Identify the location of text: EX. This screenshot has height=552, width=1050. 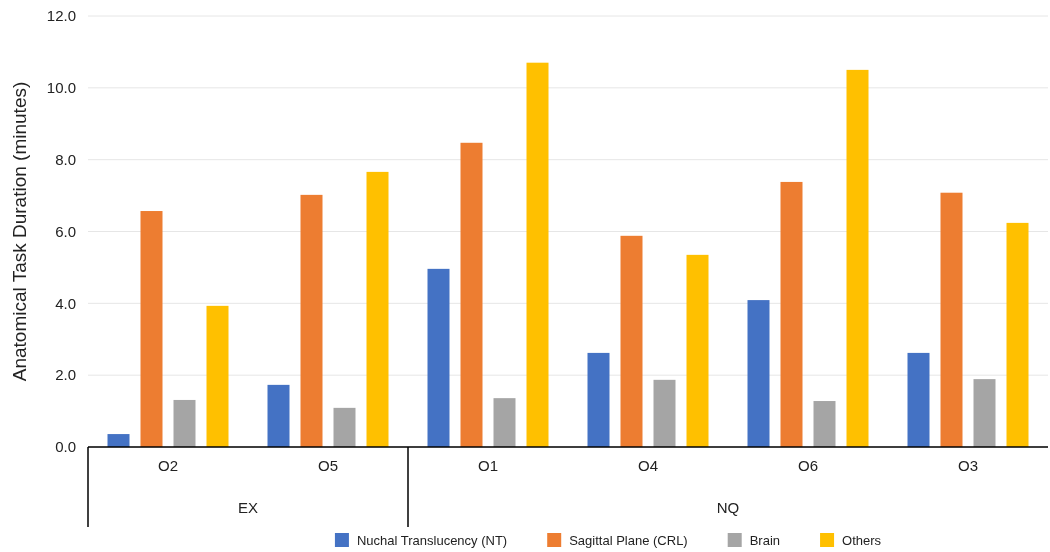
(248, 507).